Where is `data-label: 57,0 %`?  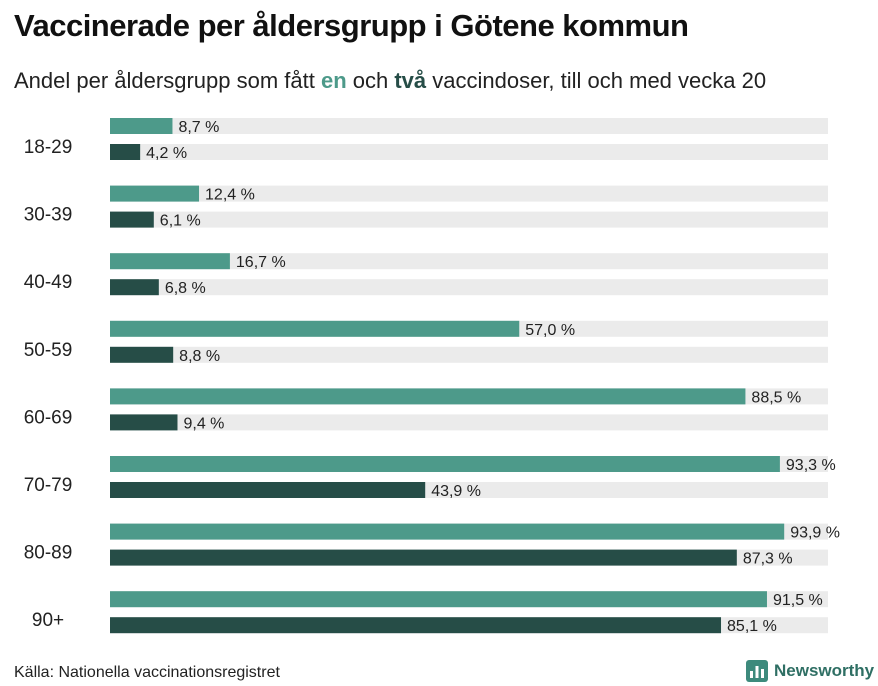
data-label: 57,0 % is located at coordinates (550, 330).